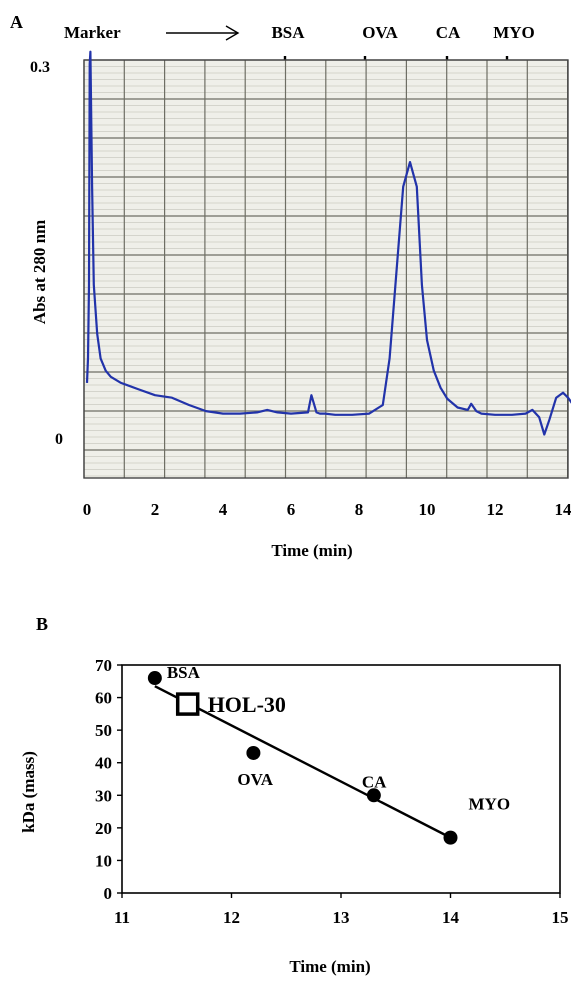  Describe the element at coordinates (42, 624) in the screenshot. I see `panel-b-label: B` at that location.